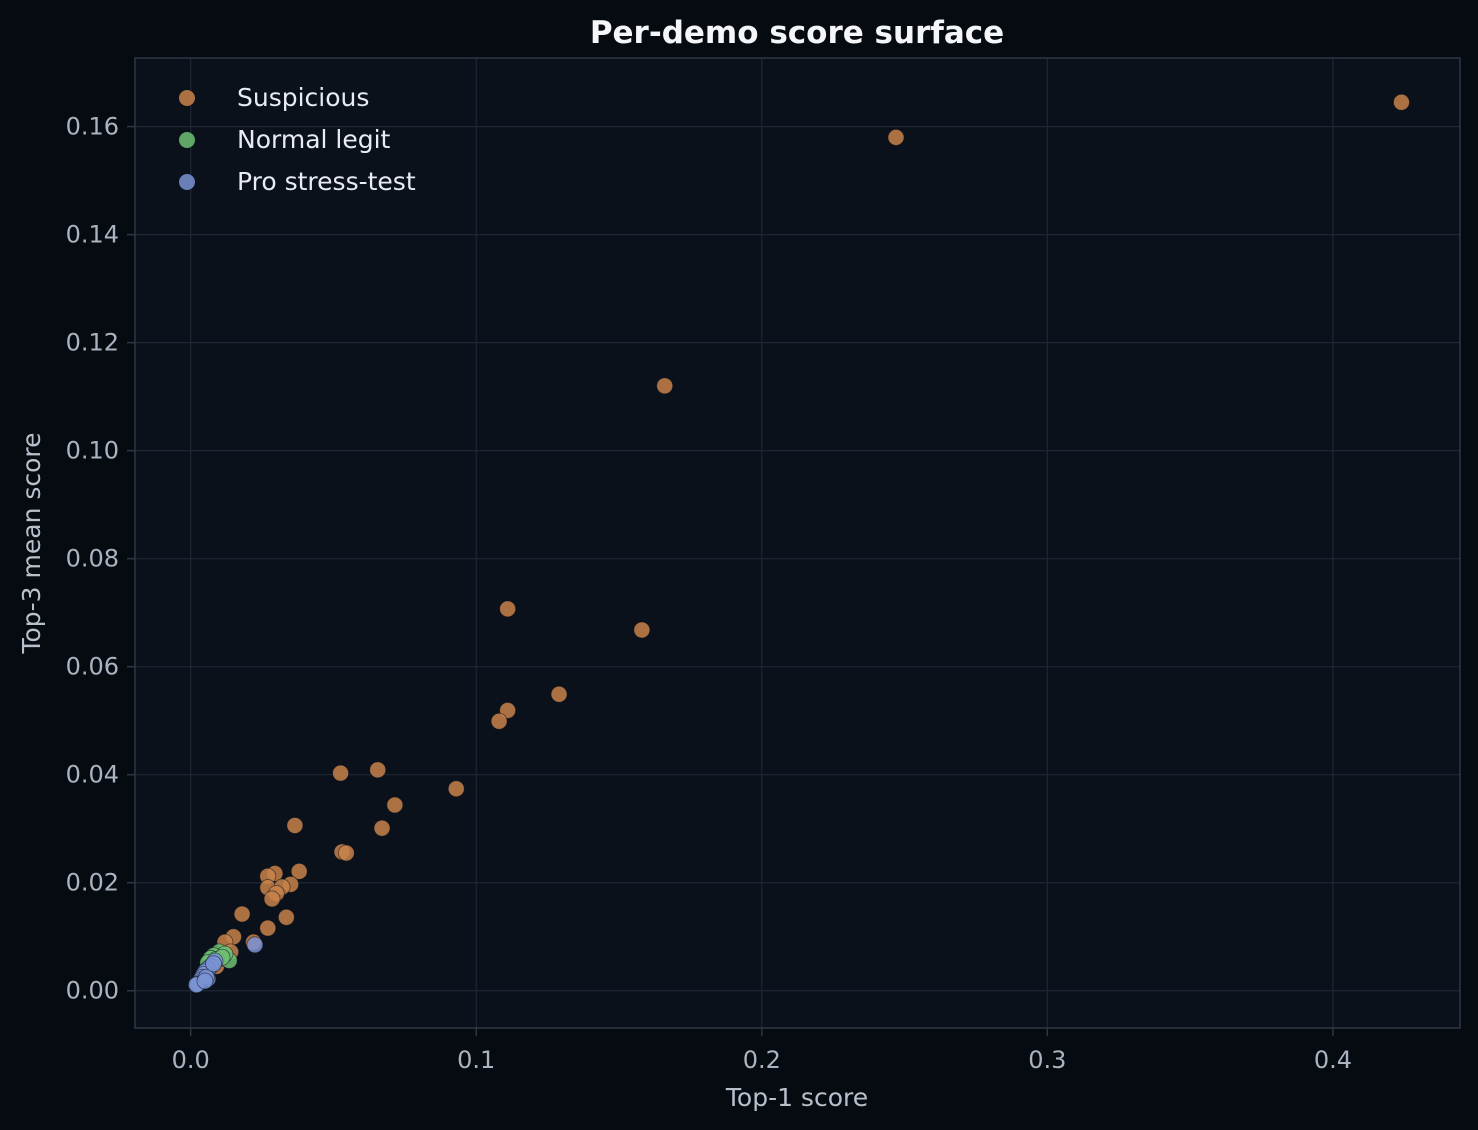 This screenshot has height=1130, width=1478. I want to click on y-tick-label: 0.16, so click(92, 127).